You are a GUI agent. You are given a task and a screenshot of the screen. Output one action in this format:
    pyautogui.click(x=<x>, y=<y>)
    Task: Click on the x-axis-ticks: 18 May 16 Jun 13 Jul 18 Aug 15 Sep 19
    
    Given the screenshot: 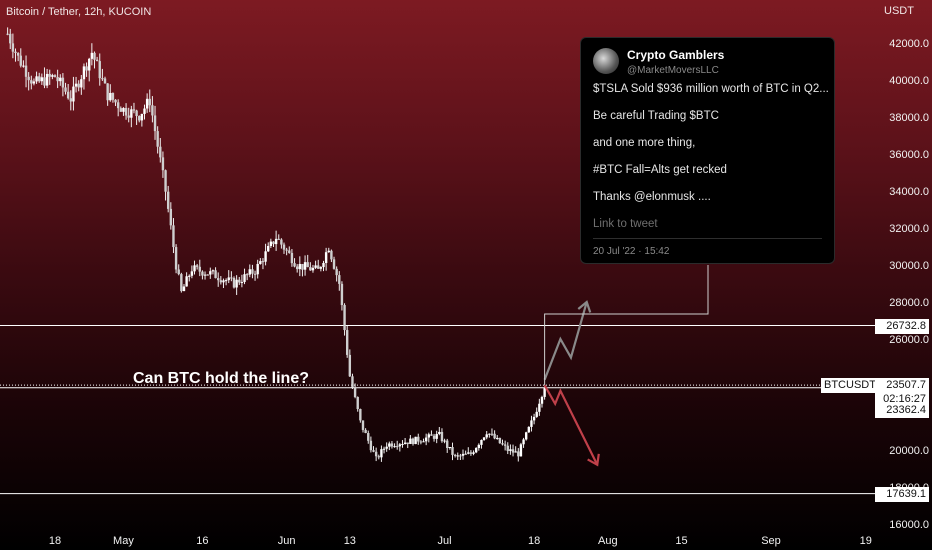 What is the action you would take?
    pyautogui.click(x=460, y=541)
    